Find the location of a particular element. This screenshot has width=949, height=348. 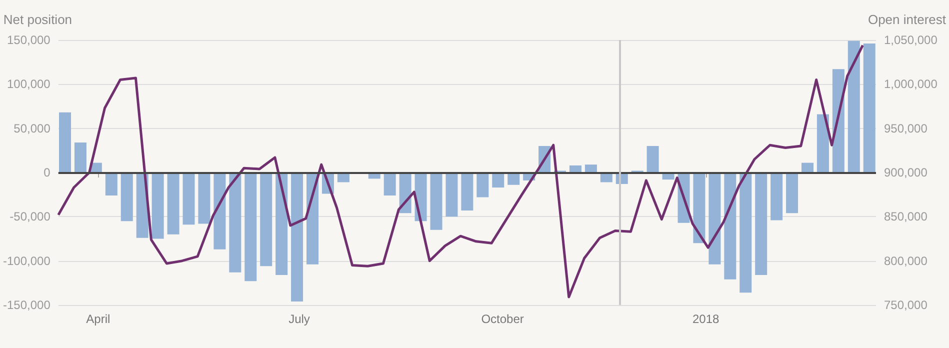

y-tick-label: 50,000 is located at coordinates (32, 128).